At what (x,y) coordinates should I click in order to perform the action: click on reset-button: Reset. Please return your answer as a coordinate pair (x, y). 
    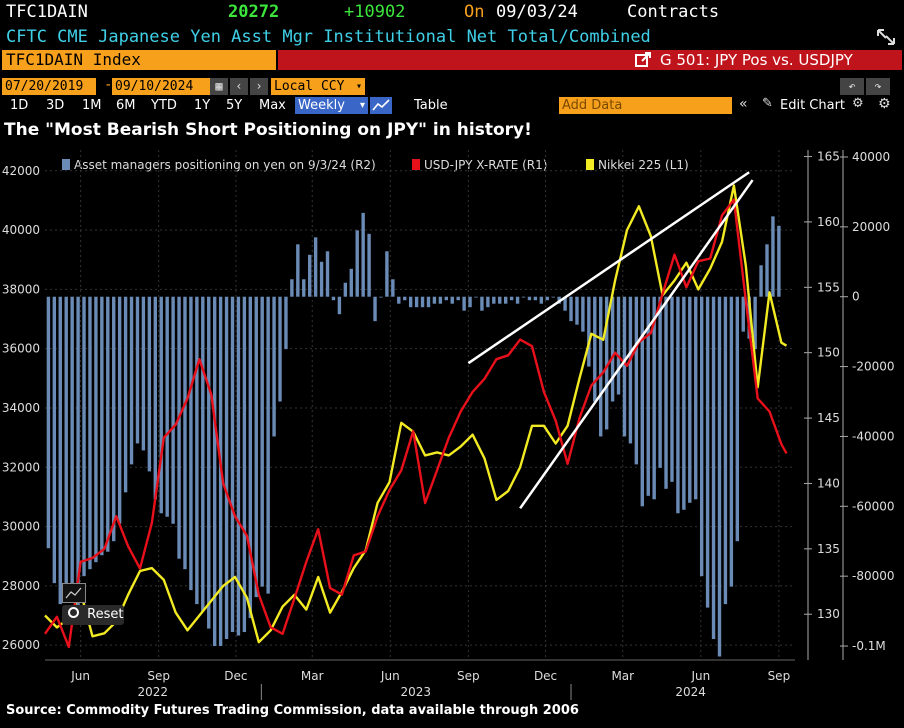
    Looking at the image, I should click on (93, 615).